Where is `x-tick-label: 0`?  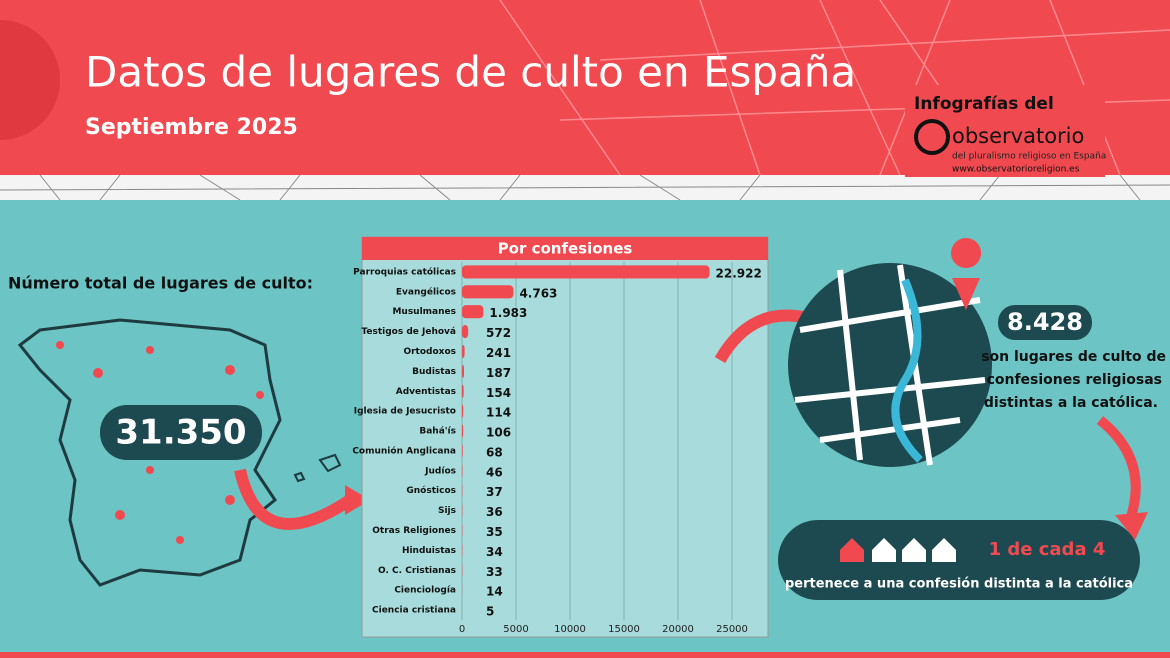 x-tick-label: 0 is located at coordinates (462, 629).